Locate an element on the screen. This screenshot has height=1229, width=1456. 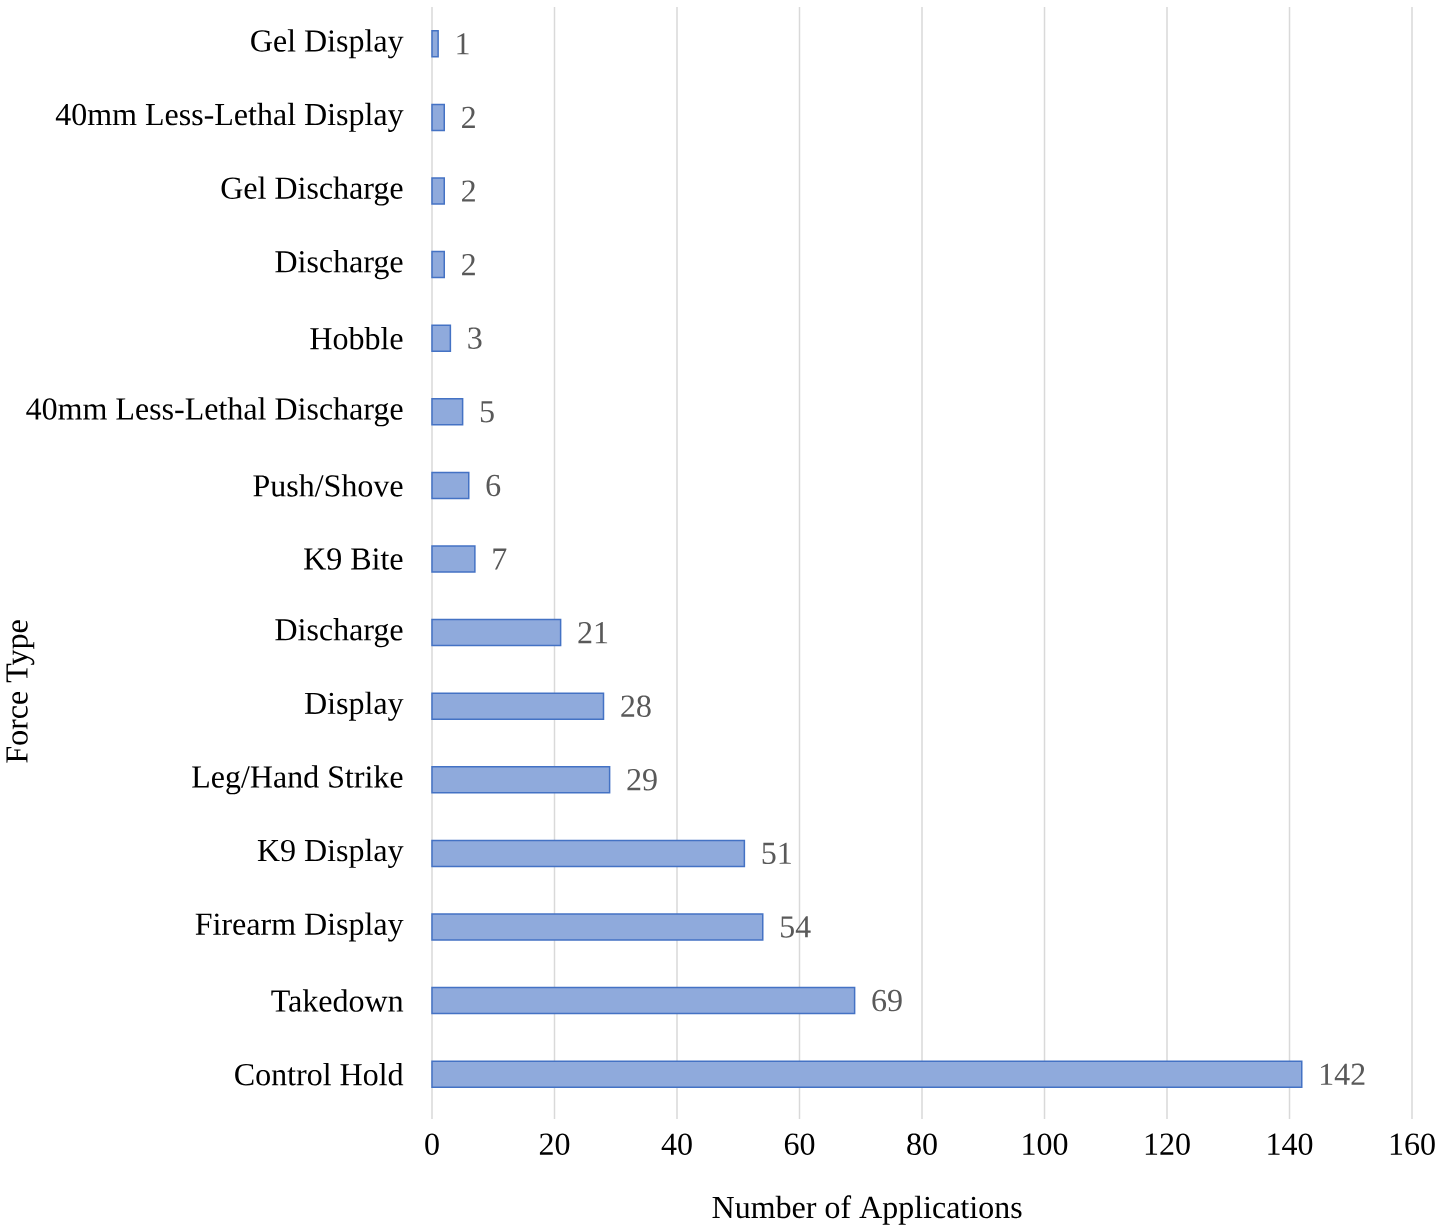
x-tick-label: 100 is located at coordinates (1045, 1144).